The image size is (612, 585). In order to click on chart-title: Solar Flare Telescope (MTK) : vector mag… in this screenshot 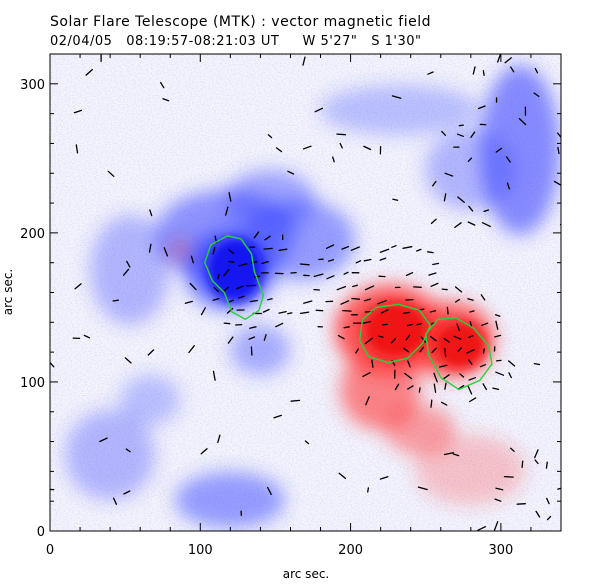, I will do `click(240, 22)`.